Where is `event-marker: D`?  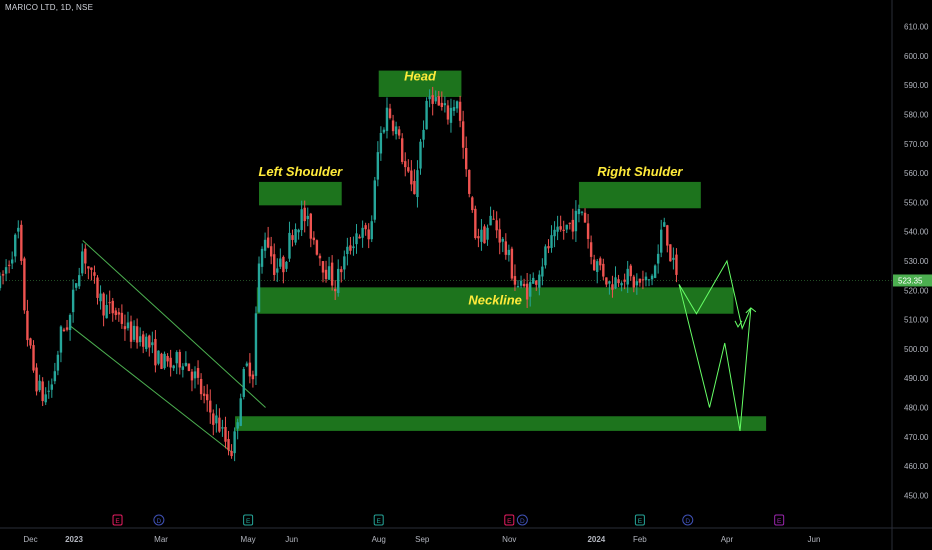 event-marker: D is located at coordinates (522, 520).